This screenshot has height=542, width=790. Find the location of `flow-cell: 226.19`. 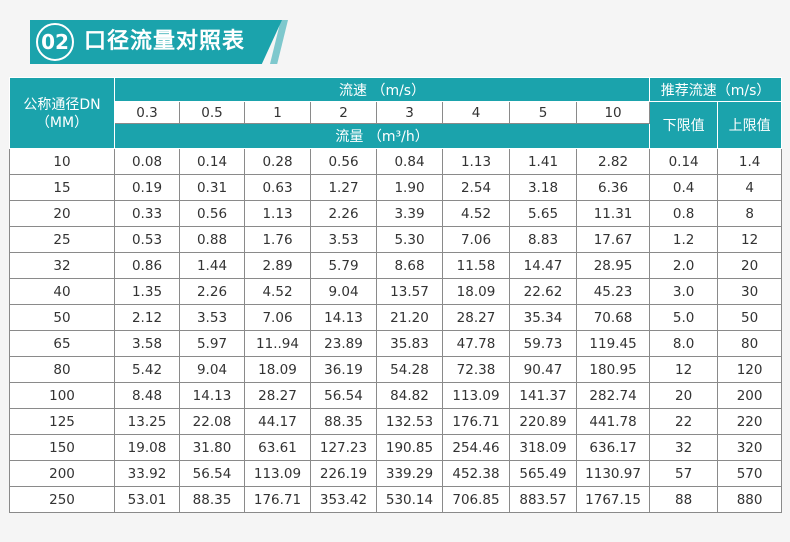

flow-cell: 226.19 is located at coordinates (343, 473).